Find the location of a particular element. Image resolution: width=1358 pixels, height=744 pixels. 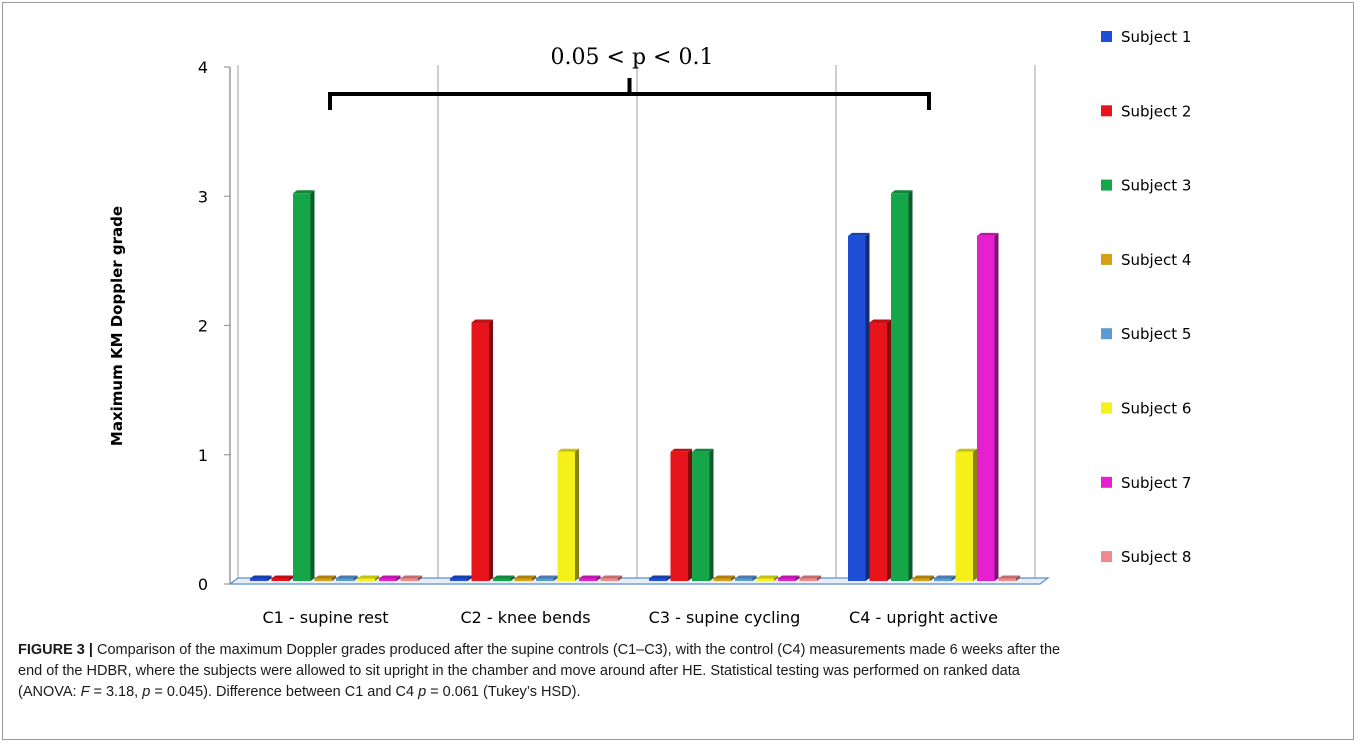

significance-annotation: 0.05 < p < 0.1 is located at coordinates (629, 77).